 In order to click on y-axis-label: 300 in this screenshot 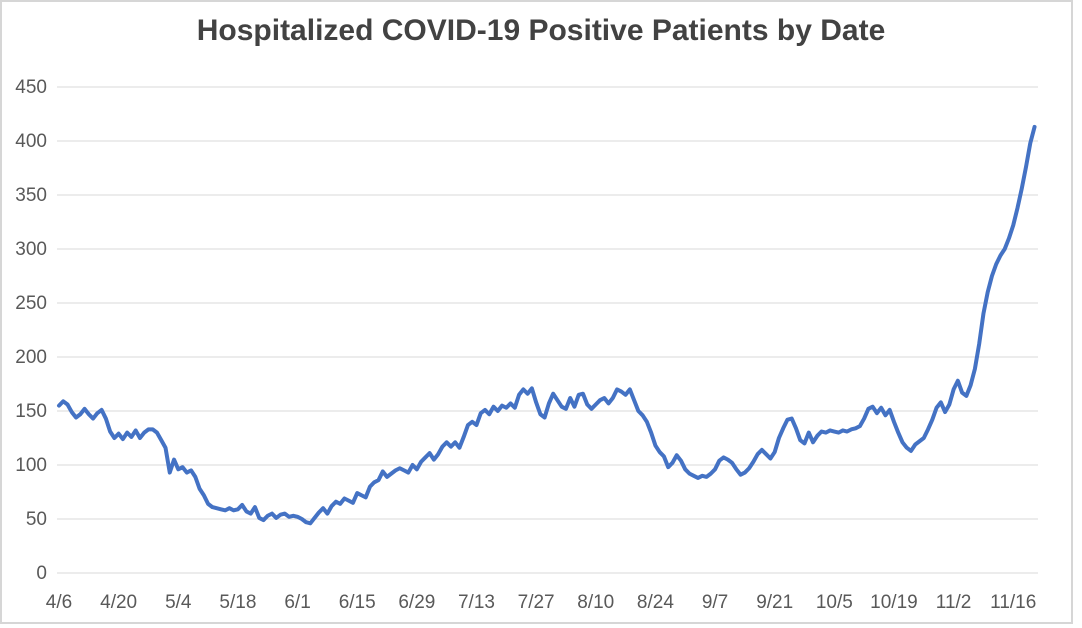, I will do `click(31, 249)`.